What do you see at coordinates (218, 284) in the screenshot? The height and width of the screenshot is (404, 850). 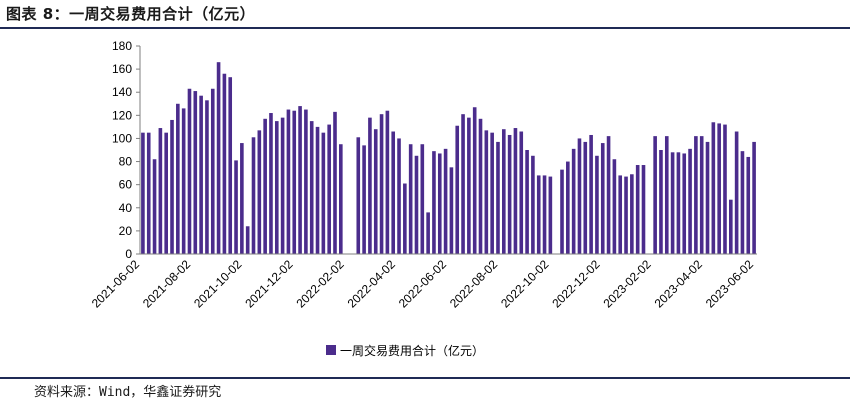 I see `x-tick-label: 2021-10-02` at bounding box center [218, 284].